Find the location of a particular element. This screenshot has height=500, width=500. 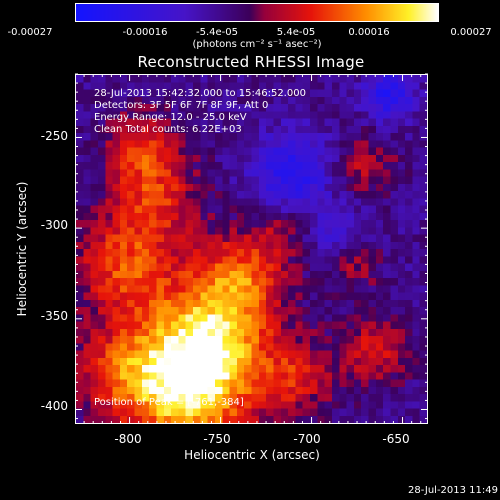

colorbar-tick-label: -5.4e-05 is located at coordinates (217, 32).